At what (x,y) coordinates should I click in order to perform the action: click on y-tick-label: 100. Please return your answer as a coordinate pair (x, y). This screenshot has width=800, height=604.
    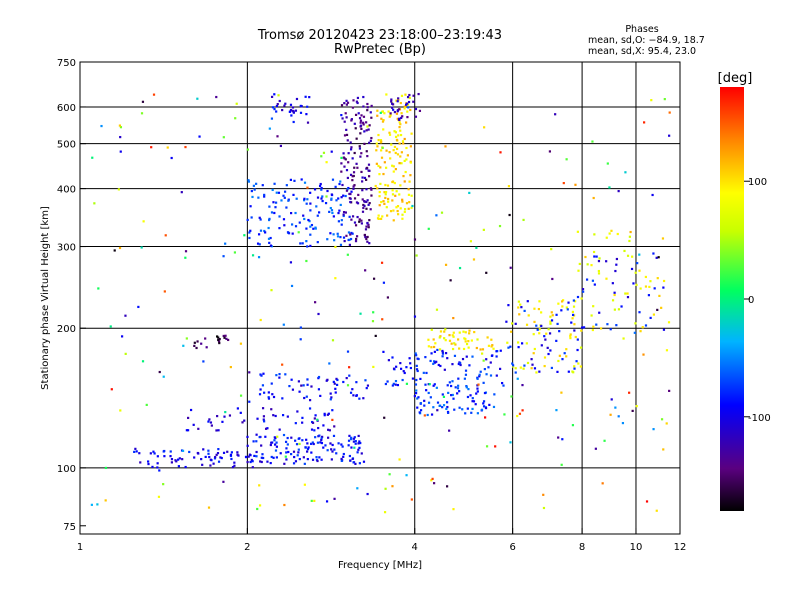
    Looking at the image, I should click on (66, 469).